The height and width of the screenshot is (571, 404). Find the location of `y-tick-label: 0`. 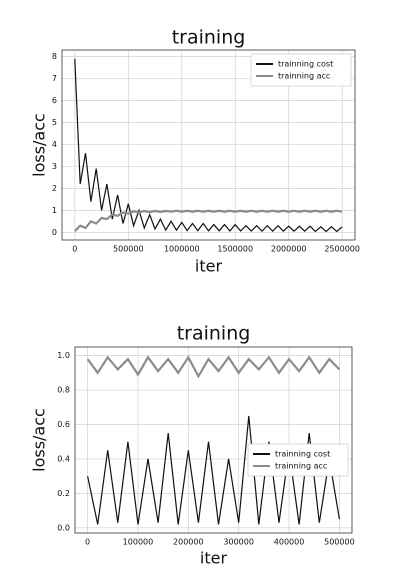

y-tick-label: 0 is located at coordinates (54, 232).